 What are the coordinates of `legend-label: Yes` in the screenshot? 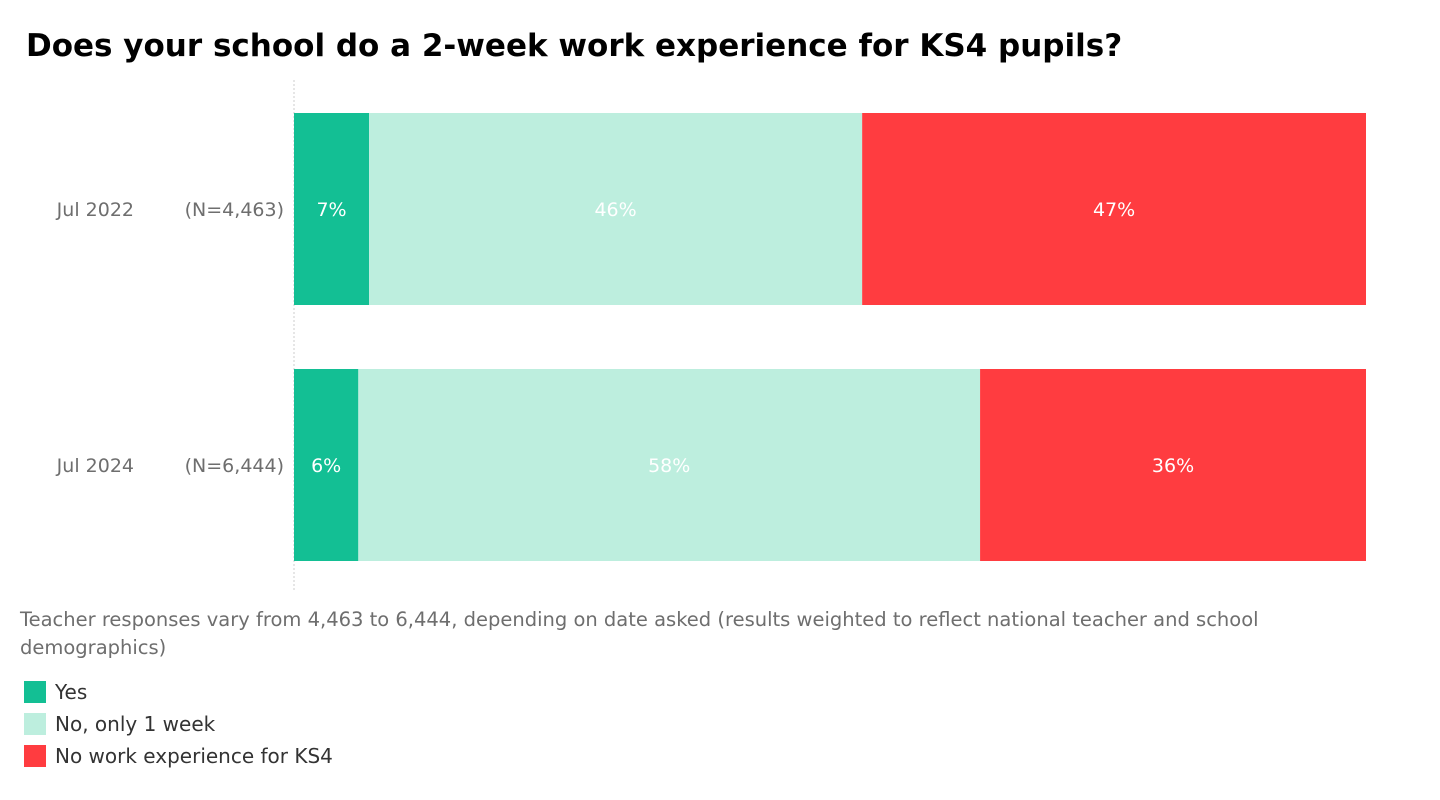 It's located at (71, 692).